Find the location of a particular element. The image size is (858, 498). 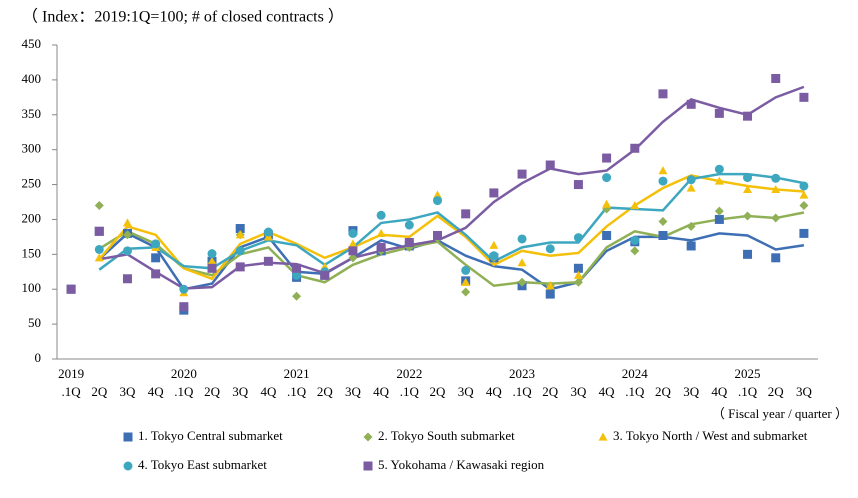

x-year-label: 2024 is located at coordinates (635, 373).